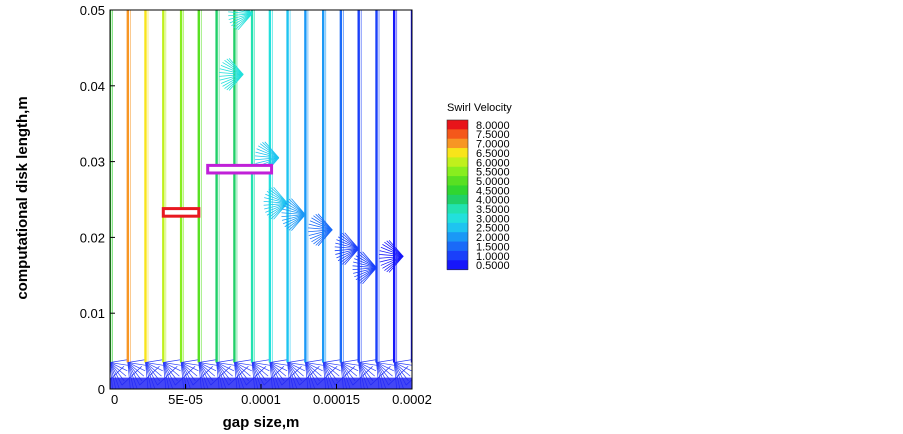 The height and width of the screenshot is (434, 903). Describe the element at coordinates (336, 399) in the screenshot. I see `x-tick-label: 0.00015` at that location.